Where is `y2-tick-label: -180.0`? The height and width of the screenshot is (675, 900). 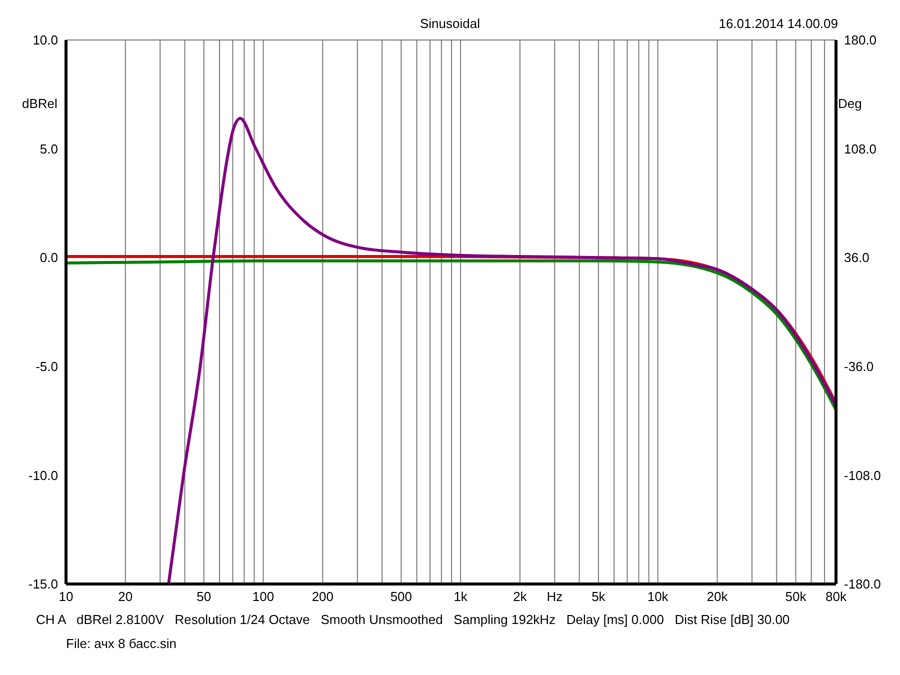
y2-tick-label: -180.0 is located at coordinates (862, 584).